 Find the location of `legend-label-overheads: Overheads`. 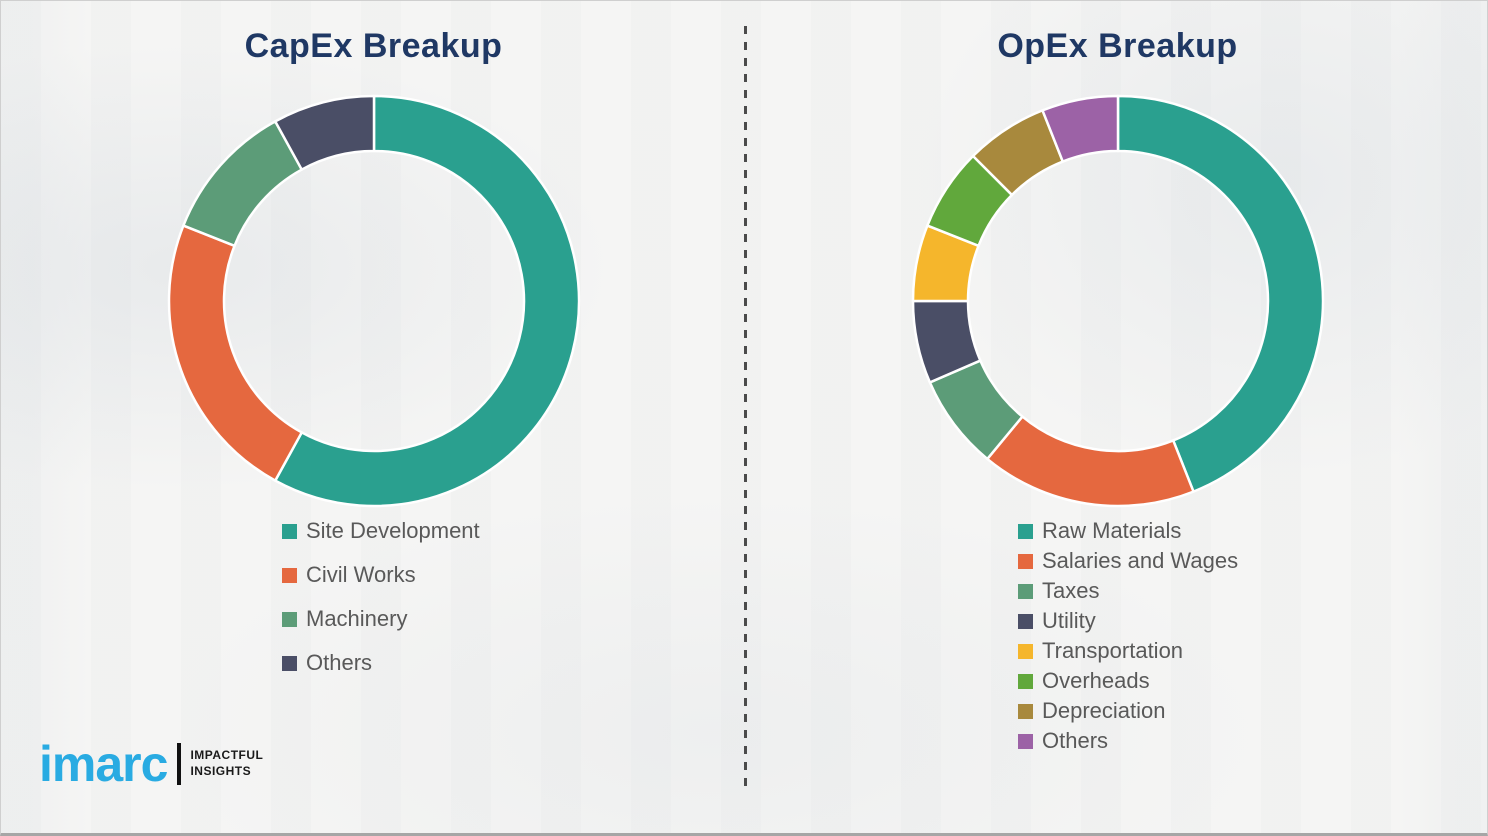

legend-label-overheads: Overheads is located at coordinates (1096, 680).